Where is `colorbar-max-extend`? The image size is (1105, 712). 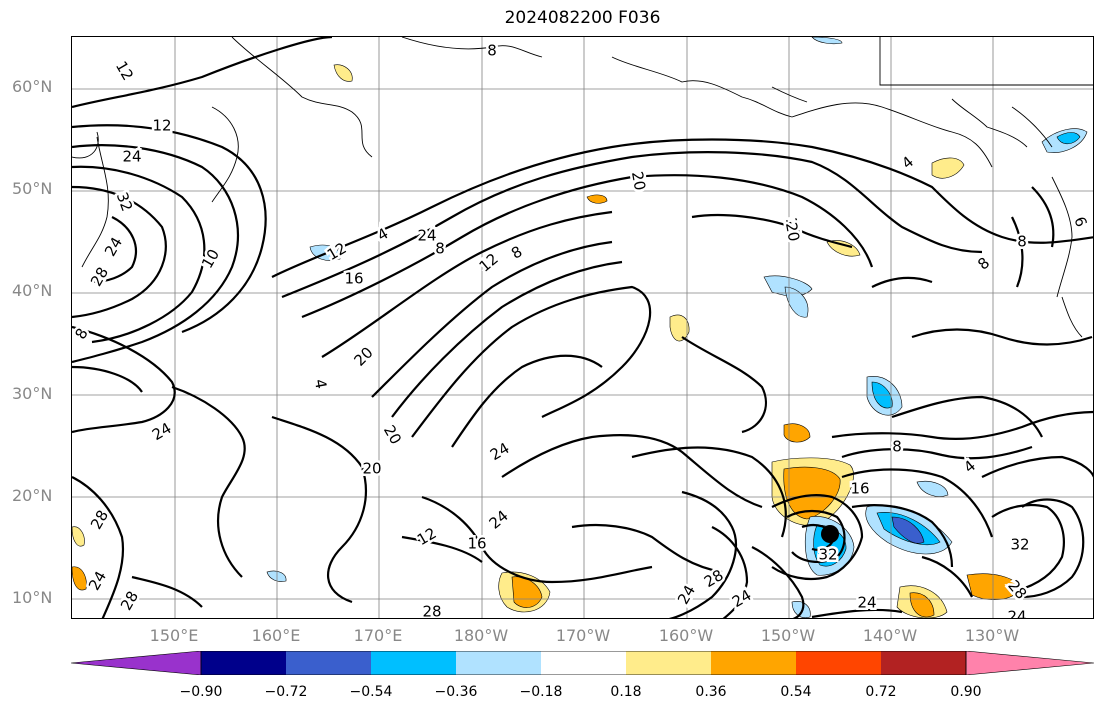 colorbar-max-extend is located at coordinates (1030, 663).